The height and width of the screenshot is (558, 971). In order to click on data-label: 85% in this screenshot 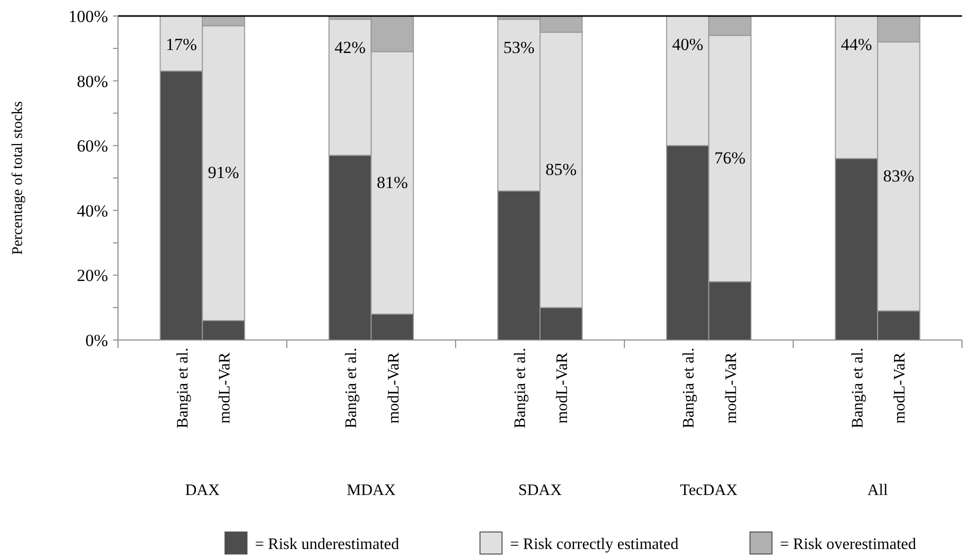, I will do `click(561, 169)`.